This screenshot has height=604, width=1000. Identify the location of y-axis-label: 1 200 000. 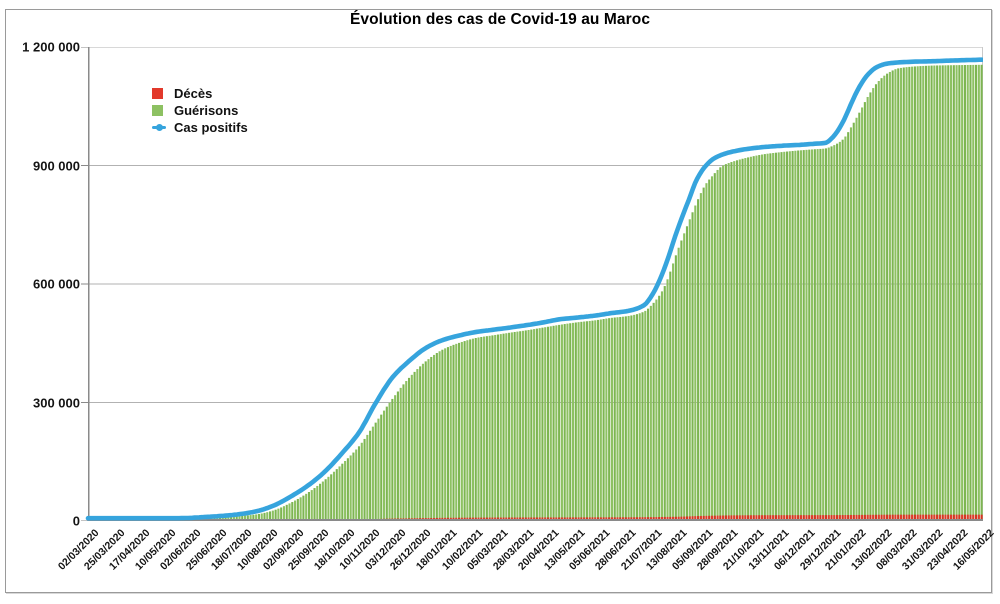
(51, 47).